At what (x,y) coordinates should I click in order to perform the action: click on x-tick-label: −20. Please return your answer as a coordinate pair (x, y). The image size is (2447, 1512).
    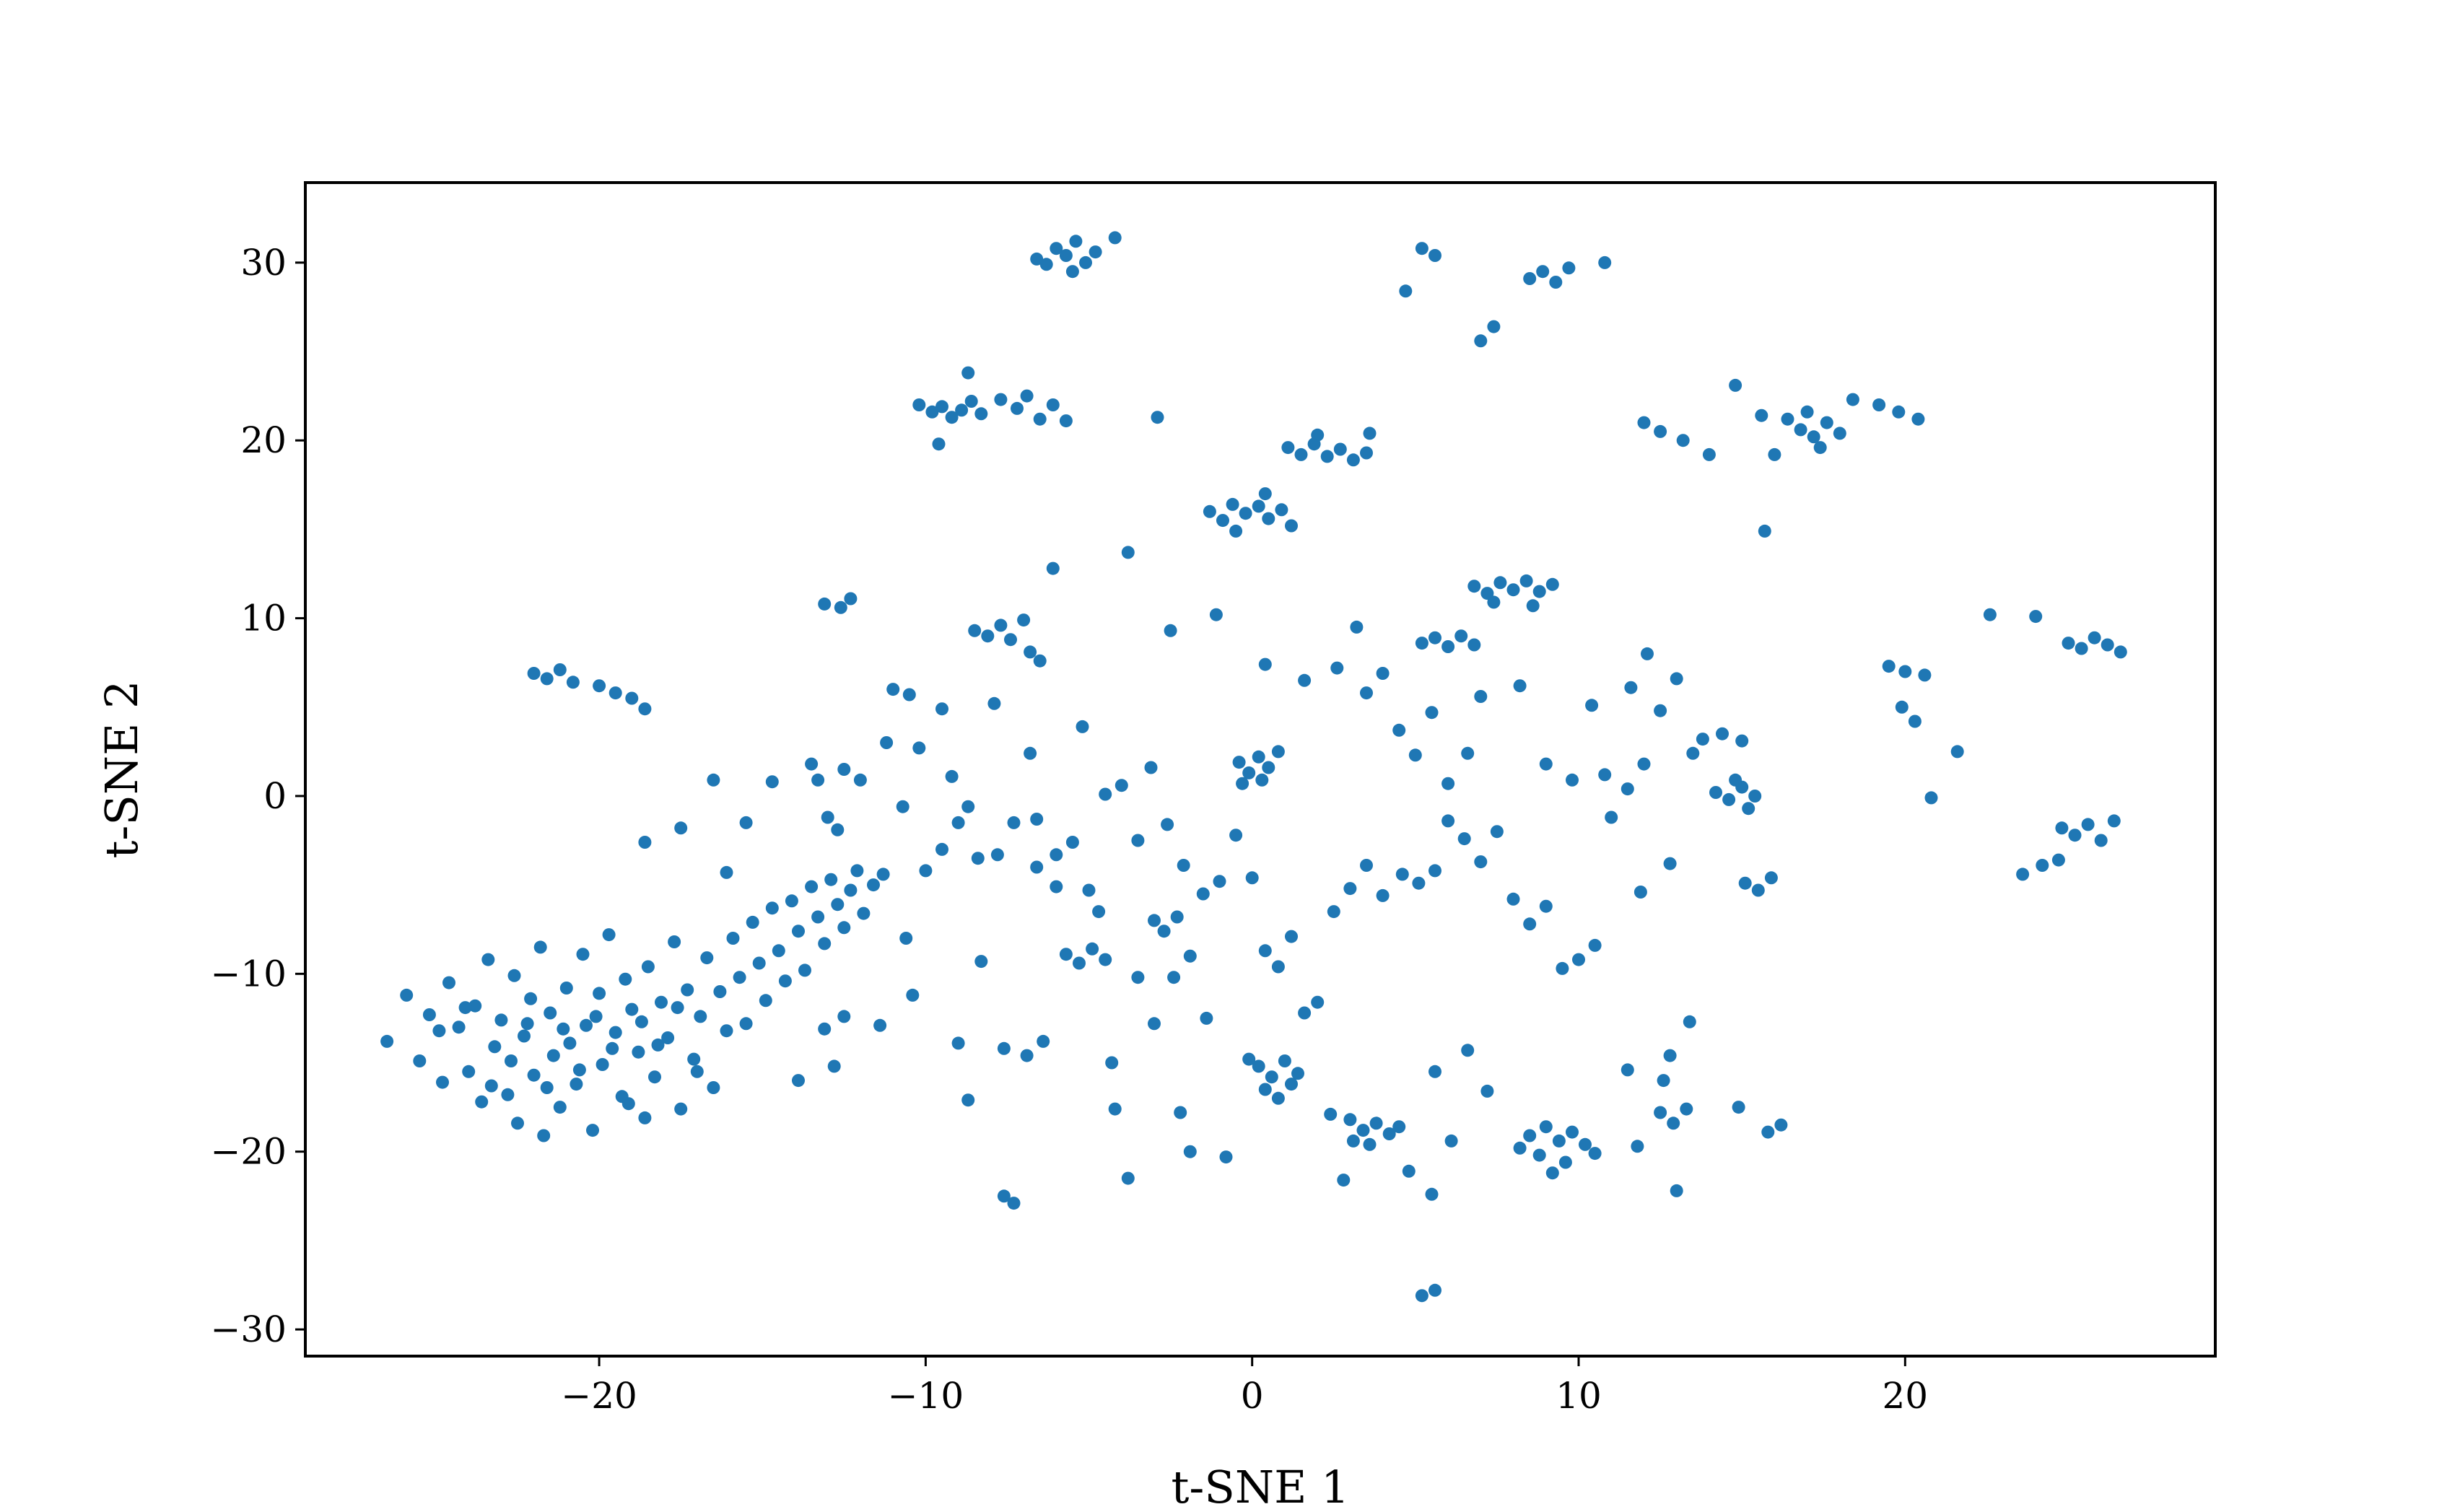
    Looking at the image, I should click on (599, 1396).